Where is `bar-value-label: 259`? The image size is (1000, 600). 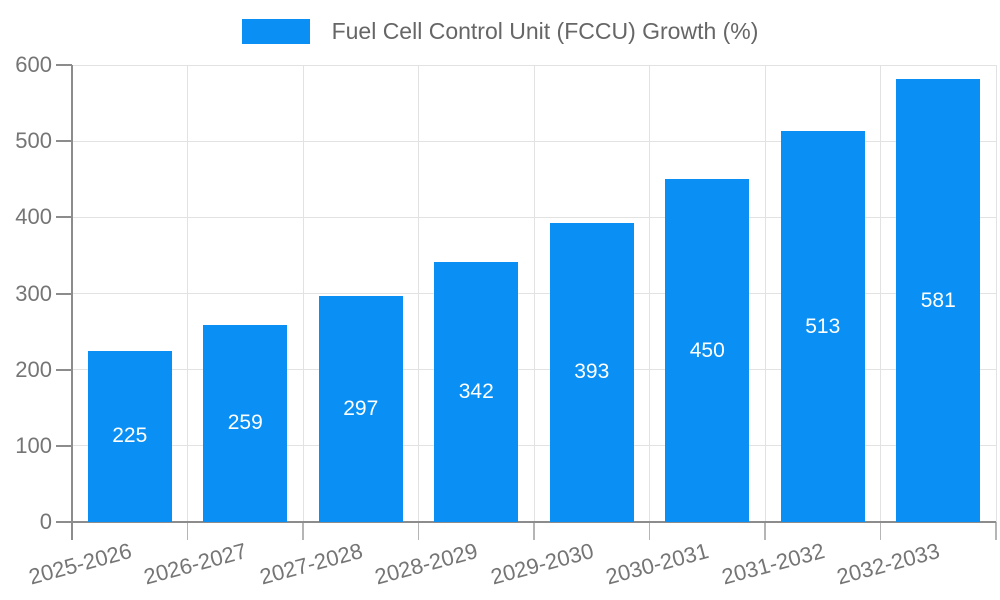
bar-value-label: 259 is located at coordinates (245, 423).